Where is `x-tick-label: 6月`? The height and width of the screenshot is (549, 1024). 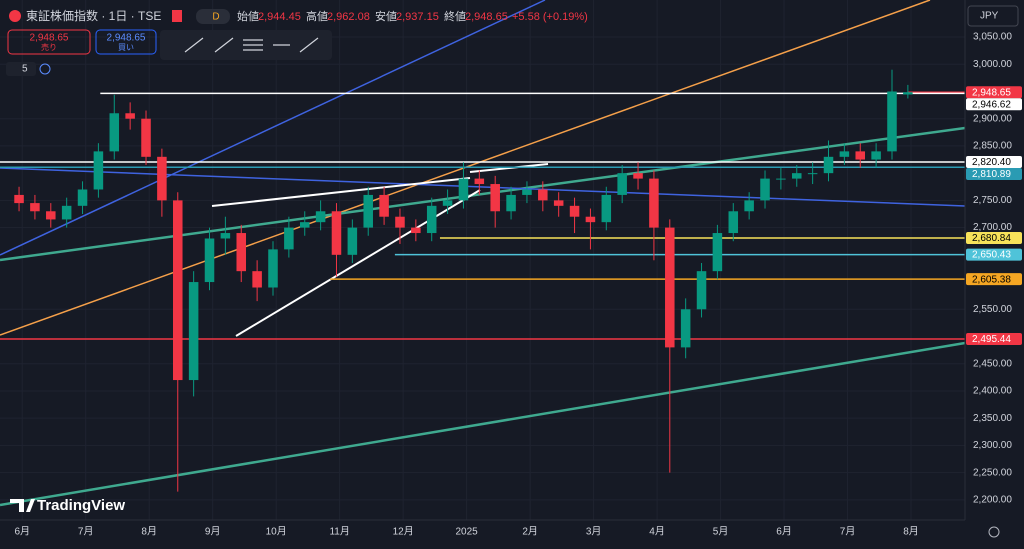
x-tick-label: 6月 is located at coordinates (22, 532).